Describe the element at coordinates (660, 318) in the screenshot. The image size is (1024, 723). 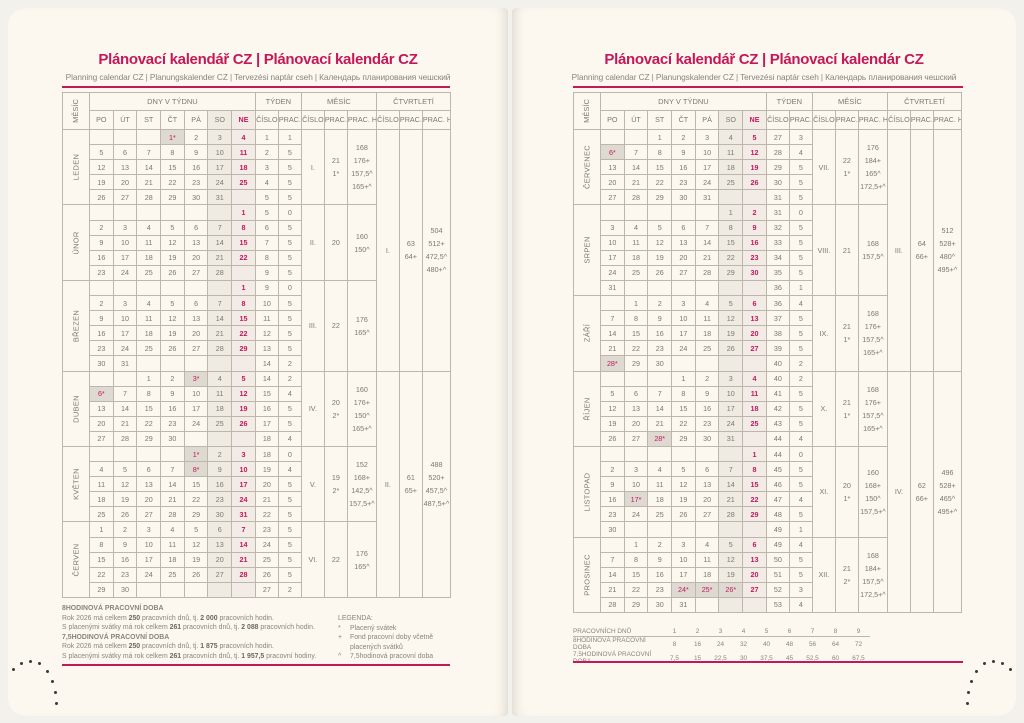
I see `day-cell: 9` at that location.